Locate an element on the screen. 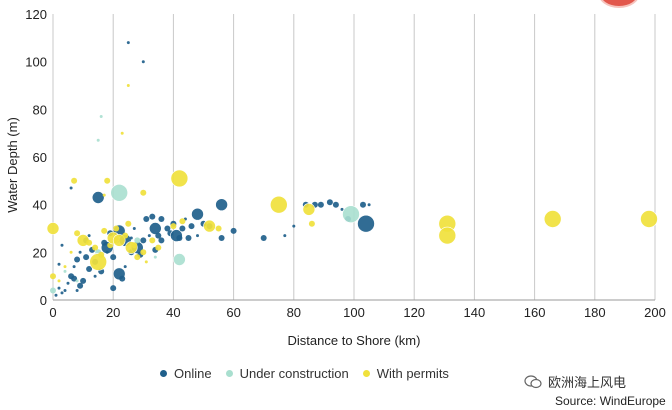 Image resolution: width=672 pixels, height=410 pixels. y-tick-label: 120 is located at coordinates (36, 14).